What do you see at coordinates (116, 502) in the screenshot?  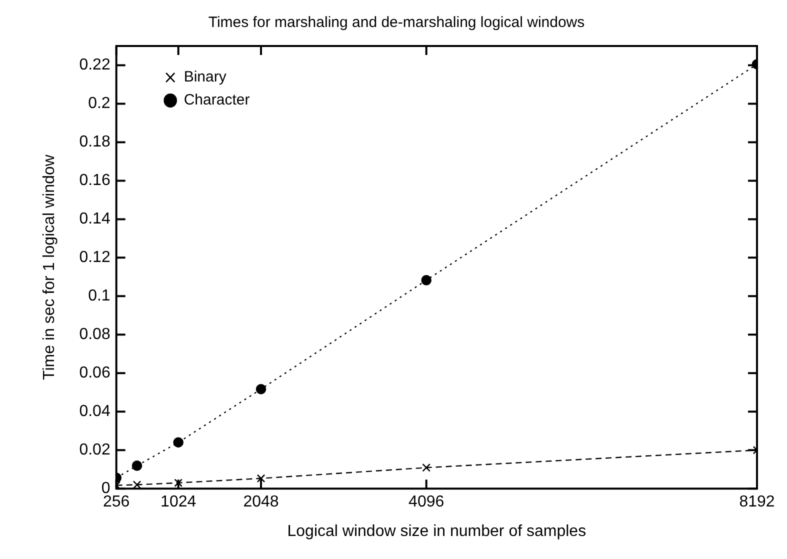 I see `x-tick-label: 256` at bounding box center [116, 502].